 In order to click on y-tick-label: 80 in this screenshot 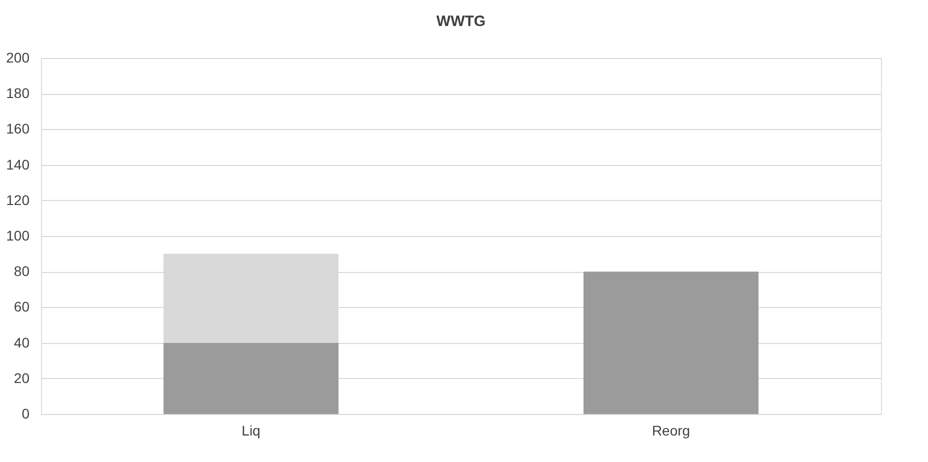, I will do `click(22, 271)`.